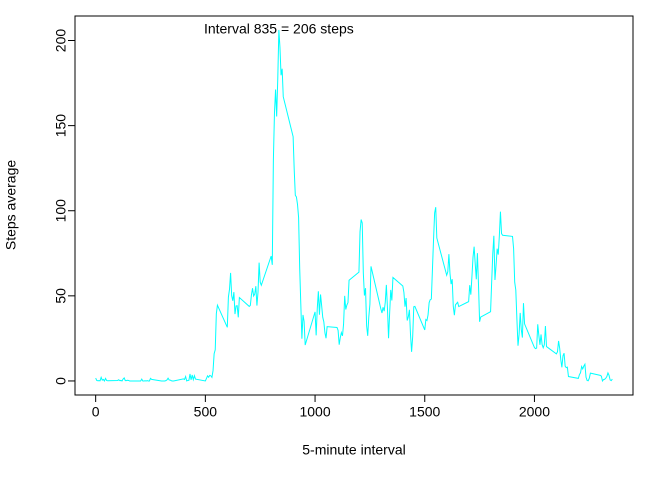 The width and height of the screenshot is (672, 485). I want to click on annotation: Interval 835 = 206 steps, so click(279, 29).